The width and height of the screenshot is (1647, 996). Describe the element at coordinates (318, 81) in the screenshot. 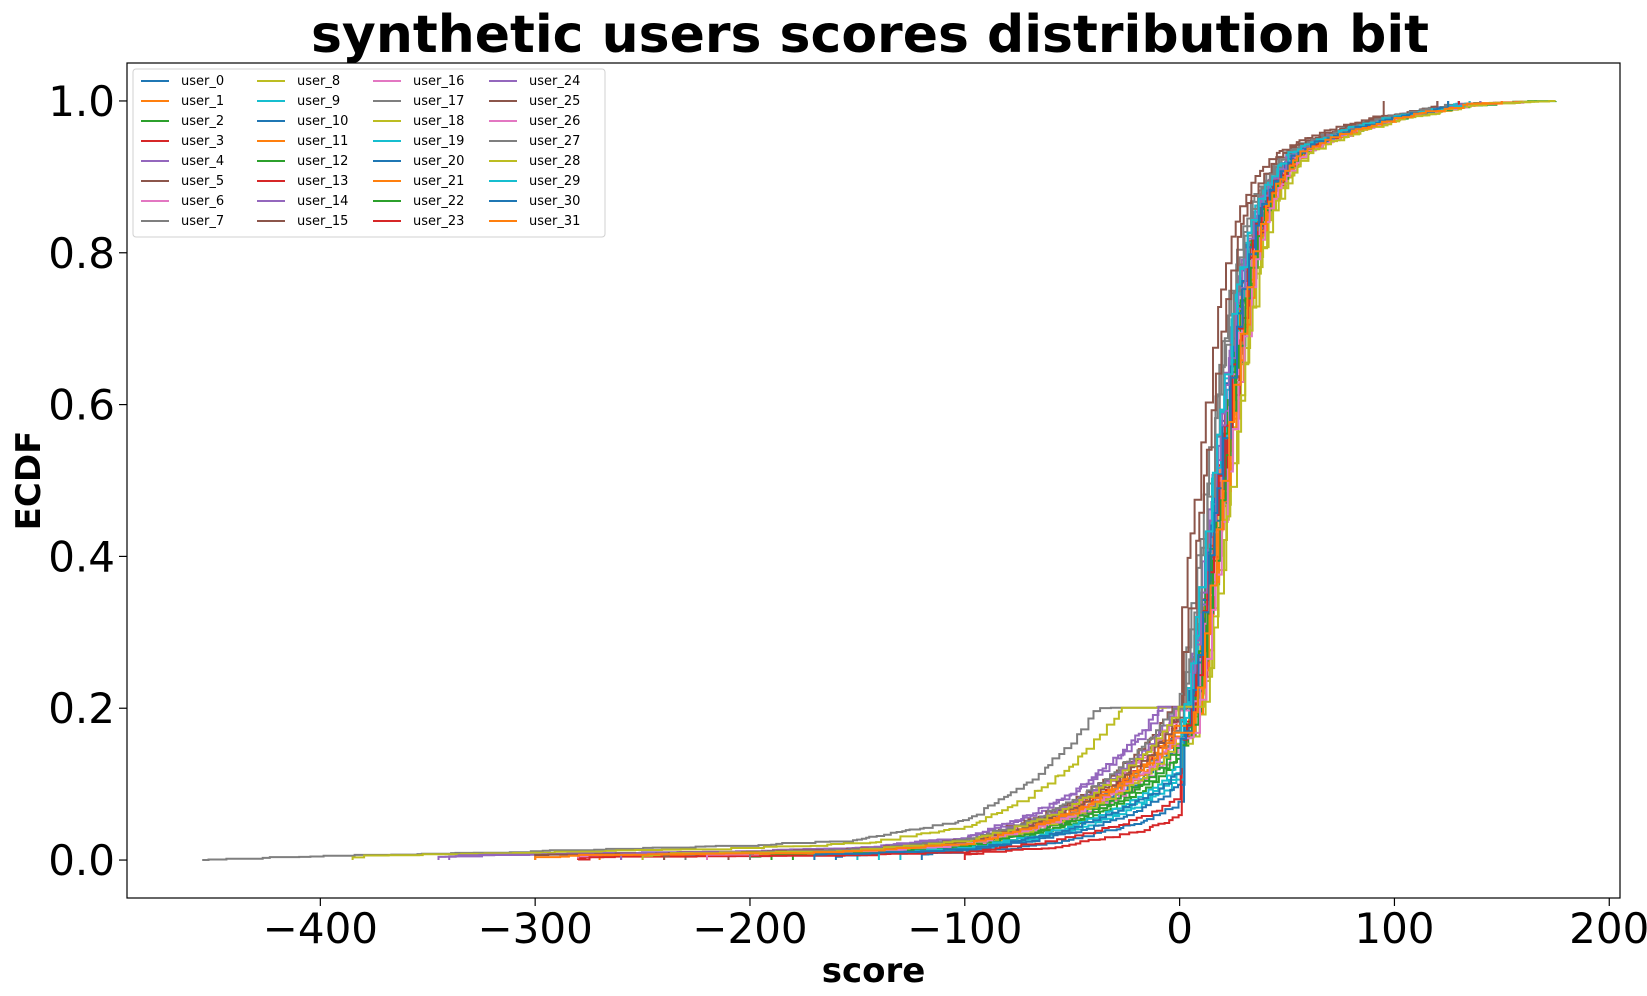

I see `legend-label: user_8` at that location.